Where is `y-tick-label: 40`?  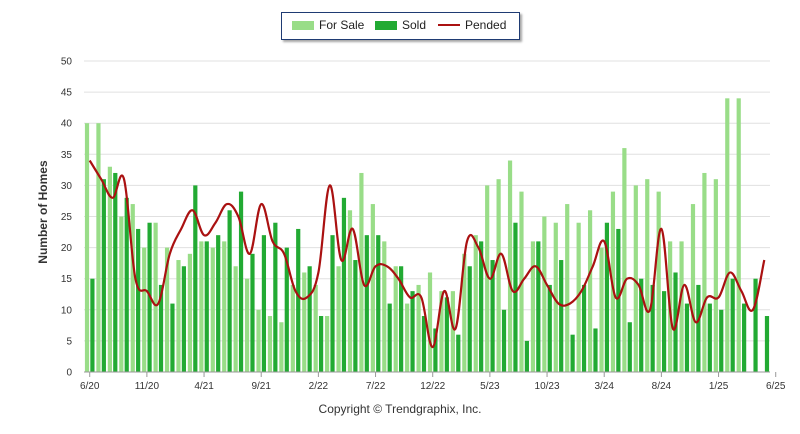 y-tick-label: 40 is located at coordinates (67, 124).